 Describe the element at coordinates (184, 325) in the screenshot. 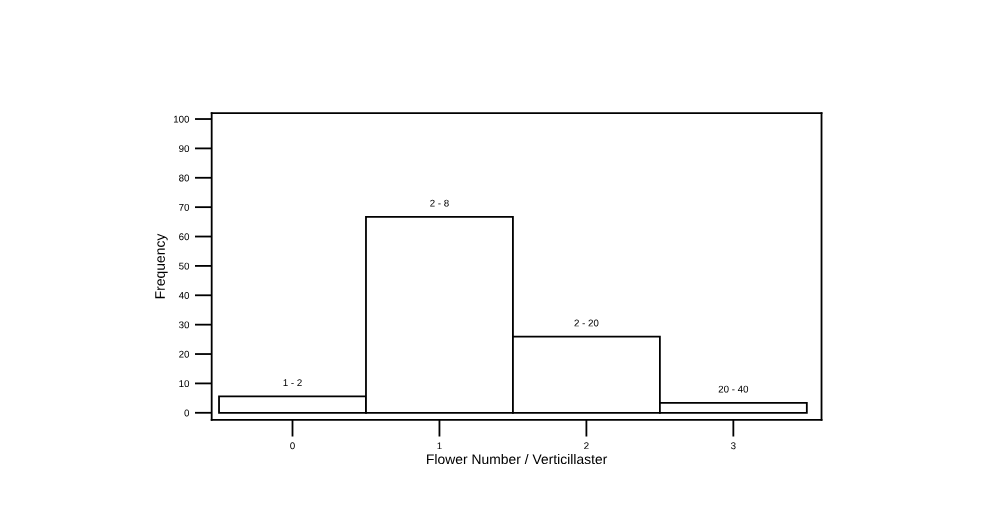

I see `y-tick-label: 30` at that location.